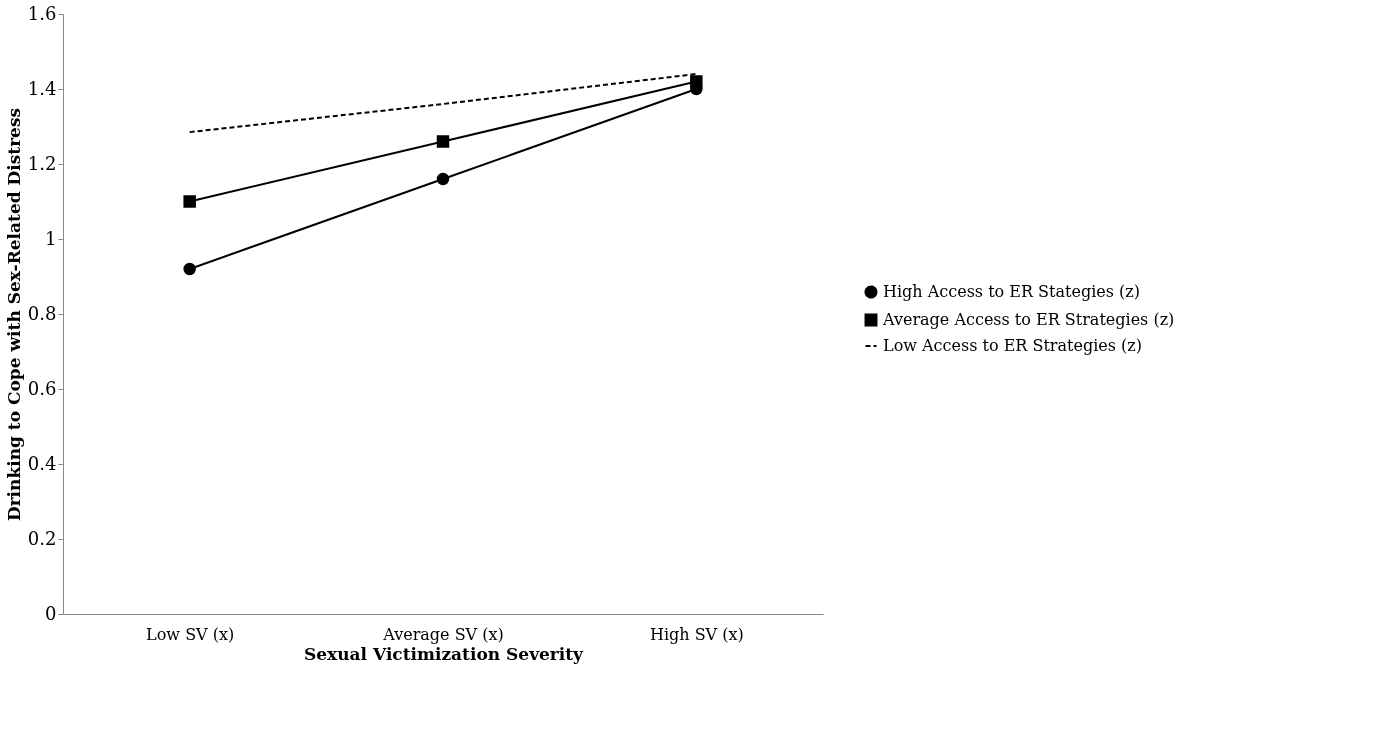 This screenshot has width=1374, height=735. What do you see at coordinates (696, 634) in the screenshot?
I see `x-tick-label: High SV (x)` at bounding box center [696, 634].